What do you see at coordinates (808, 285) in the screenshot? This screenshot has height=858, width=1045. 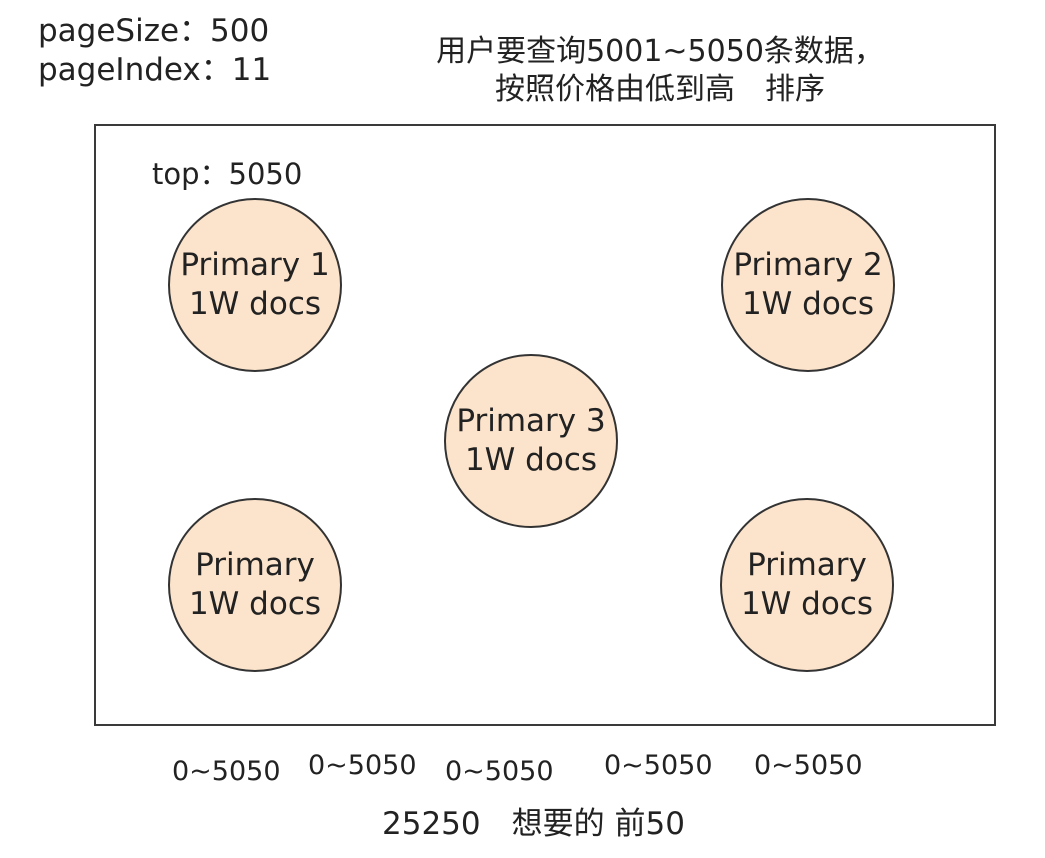 I see `primary-shard-2: Primary 2 1W docs` at bounding box center [808, 285].